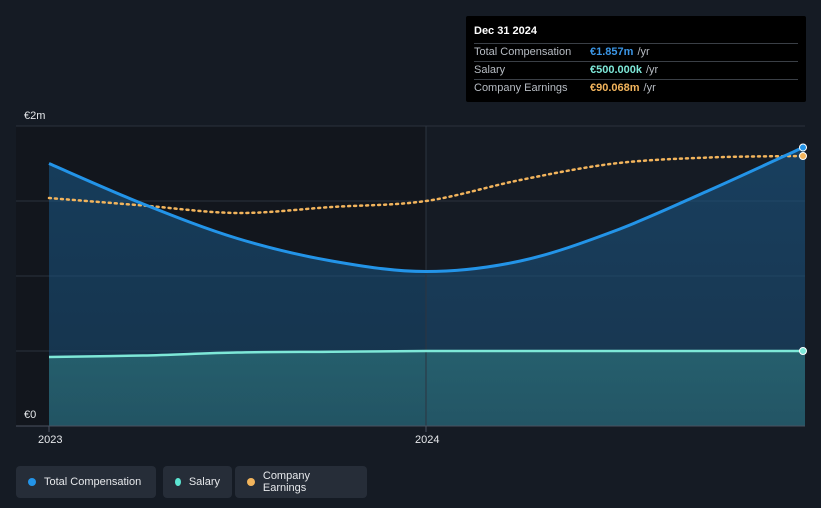 Image resolution: width=821 pixels, height=508 pixels. What do you see at coordinates (521, 88) in the screenshot?
I see `tooltip-label: Company Earnings` at bounding box center [521, 88].